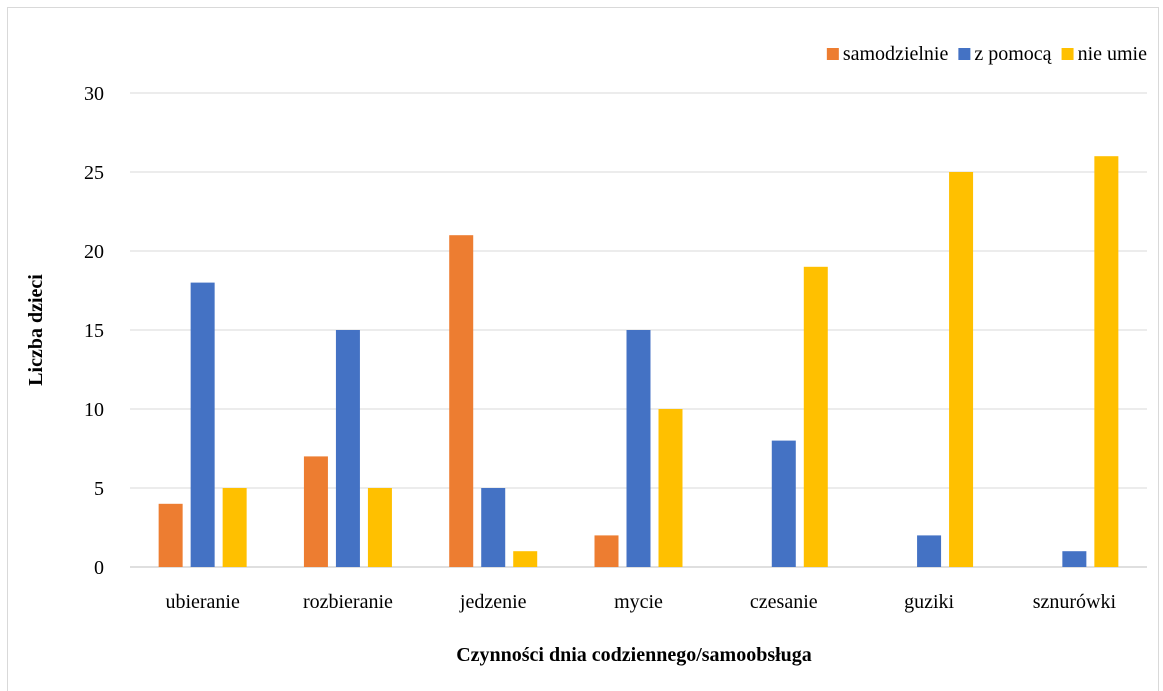  I want to click on x-tick-label: rozbieranie, so click(348, 602).